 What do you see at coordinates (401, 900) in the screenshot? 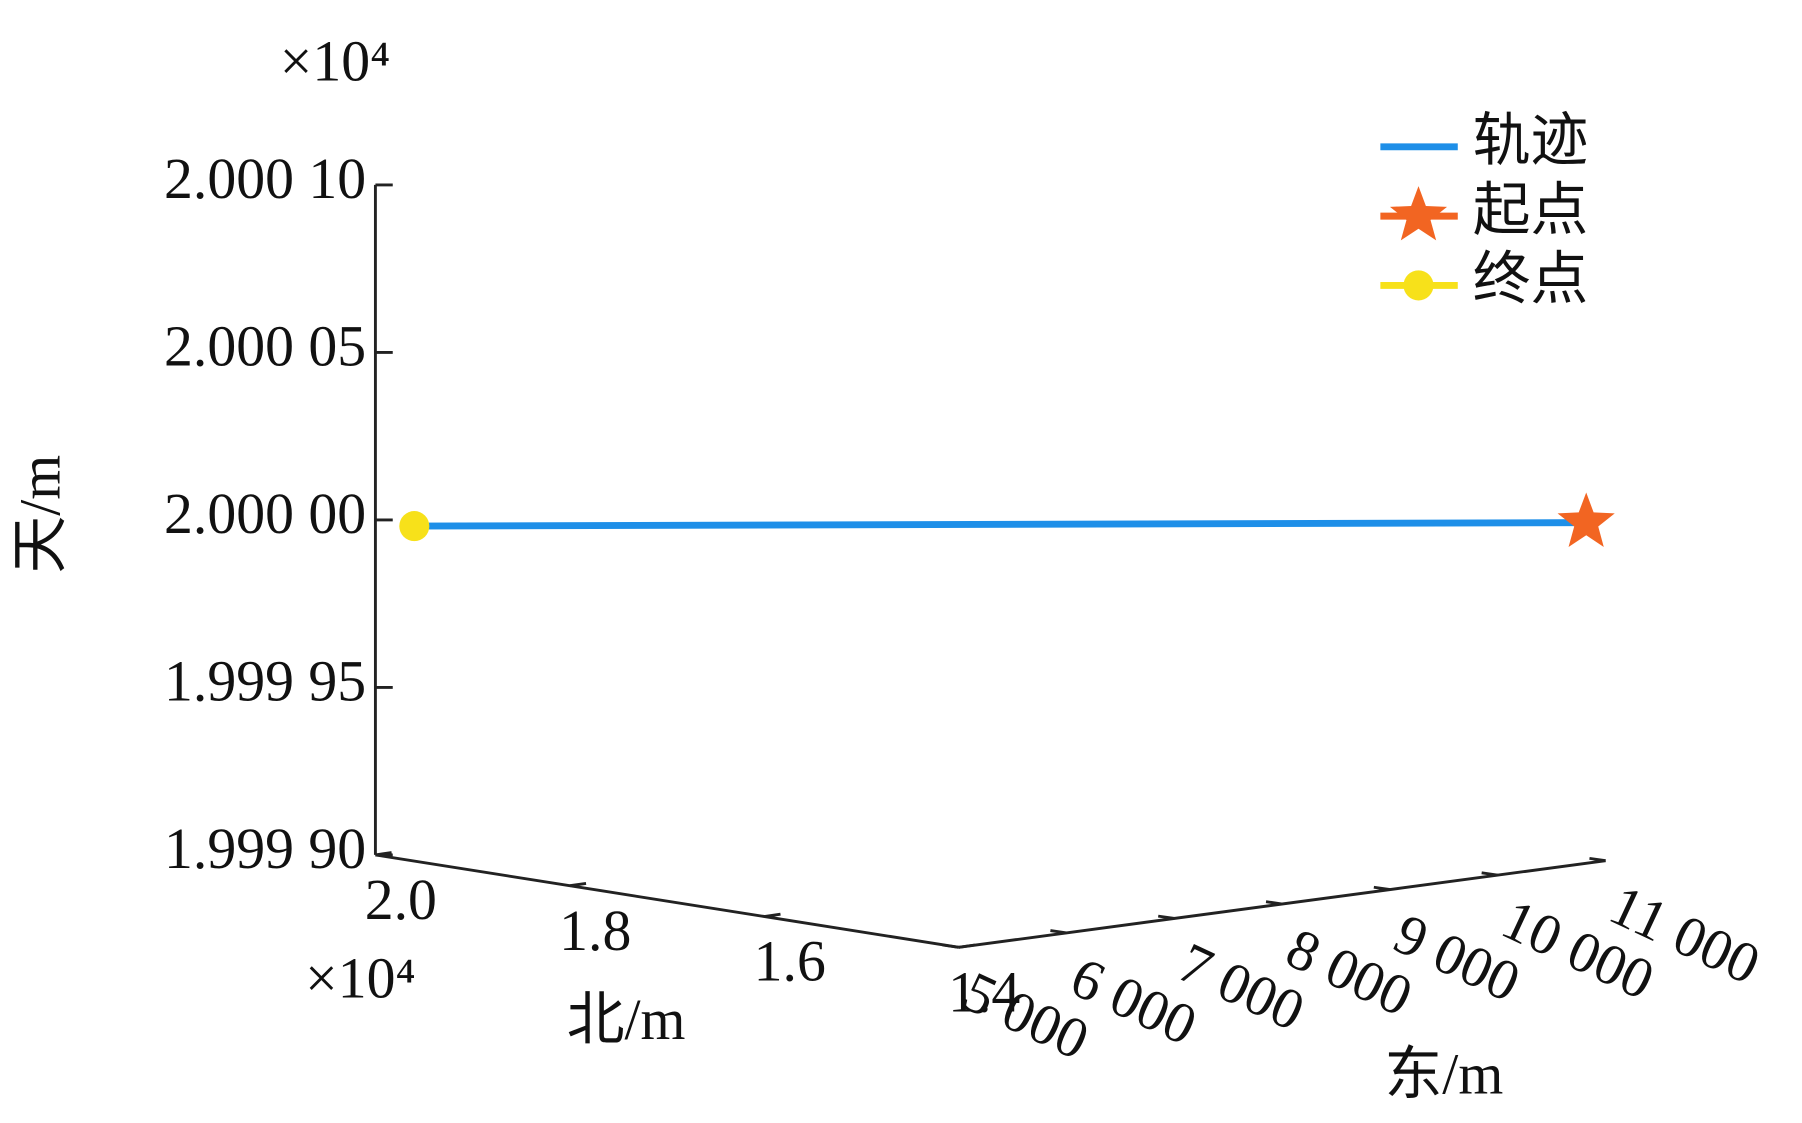
I see `y-tick-label: 2.0` at bounding box center [401, 900].